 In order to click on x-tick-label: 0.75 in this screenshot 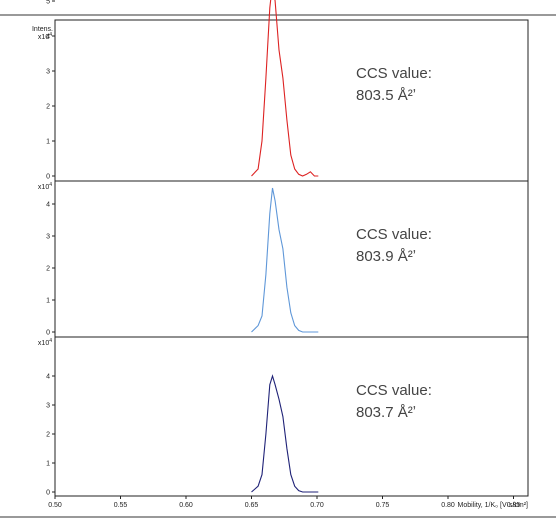, I will do `click(383, 505)`.